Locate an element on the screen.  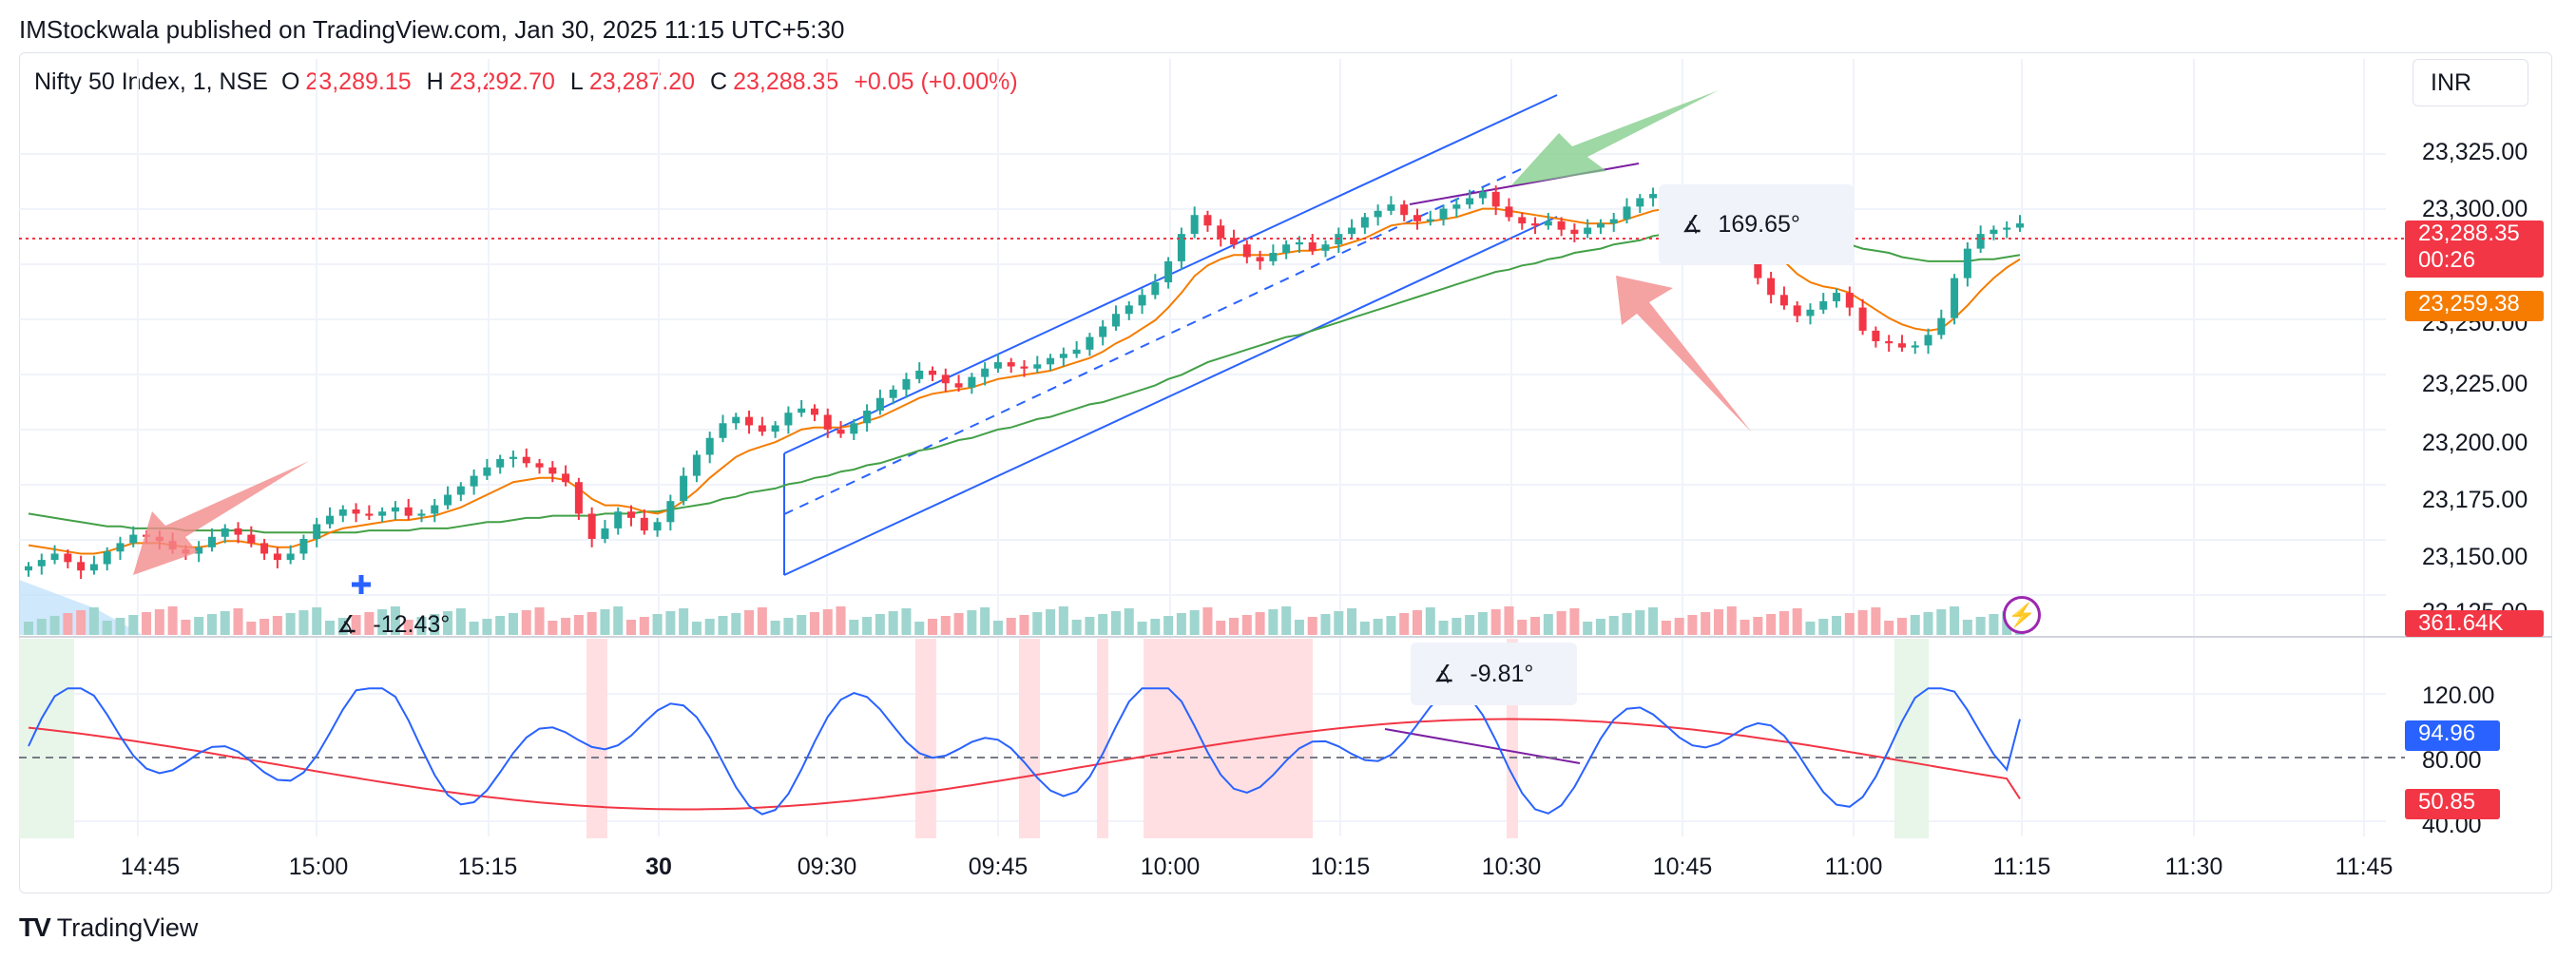
angle-measure-2: ∡ 169.65° is located at coordinates (1756, 224).